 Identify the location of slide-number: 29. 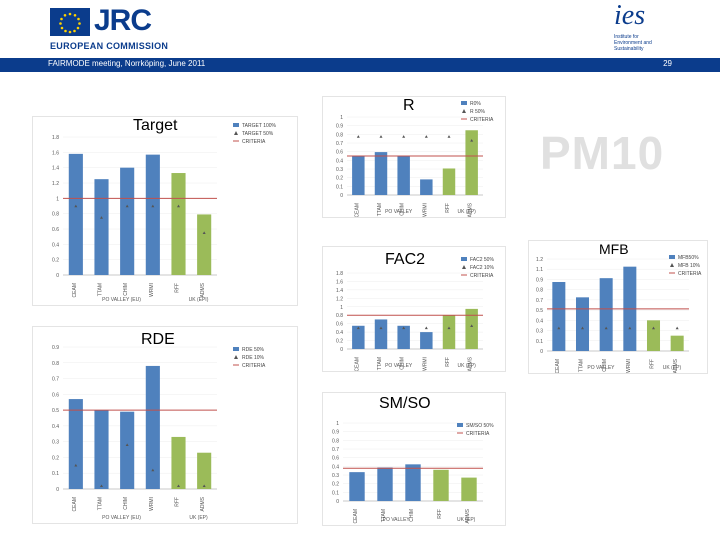
(667, 63).